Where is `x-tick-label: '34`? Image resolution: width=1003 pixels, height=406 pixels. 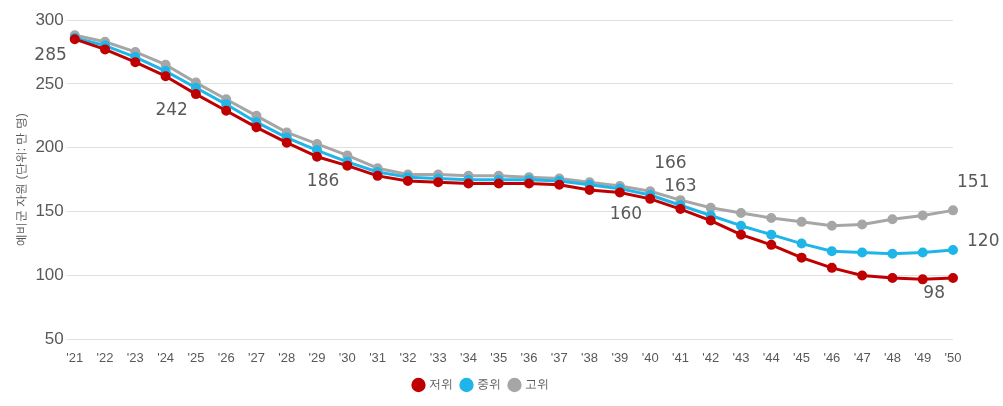 x-tick-label: '34 is located at coordinates (468, 357).